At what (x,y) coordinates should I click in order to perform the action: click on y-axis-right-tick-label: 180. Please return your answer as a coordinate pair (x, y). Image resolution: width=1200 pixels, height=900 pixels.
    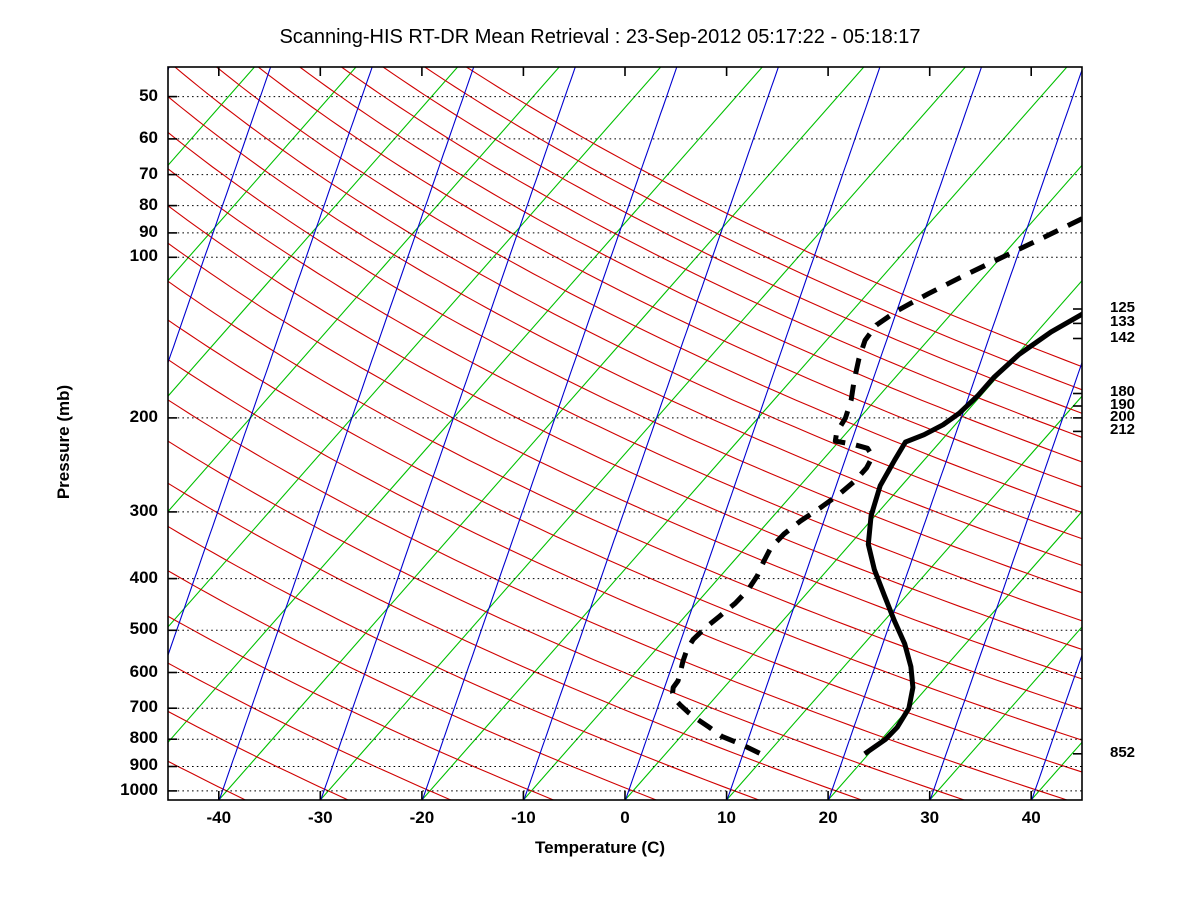
    Looking at the image, I should click on (1123, 392).